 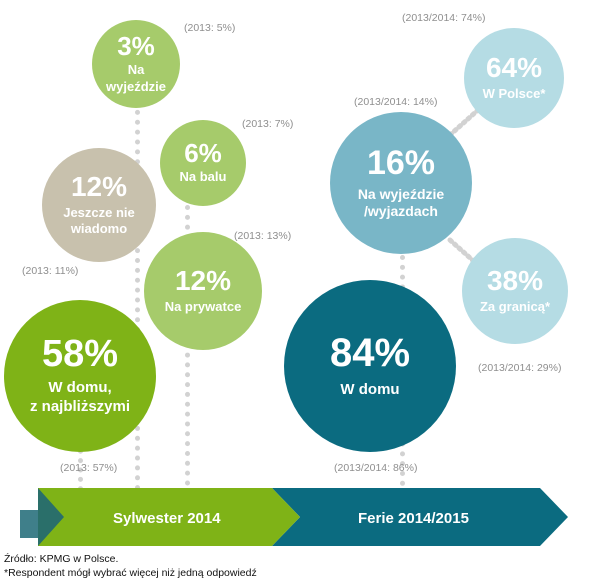 What do you see at coordinates (99, 220) in the screenshot?
I see `bubble-label: Jeszcze nie wiadomo` at bounding box center [99, 220].